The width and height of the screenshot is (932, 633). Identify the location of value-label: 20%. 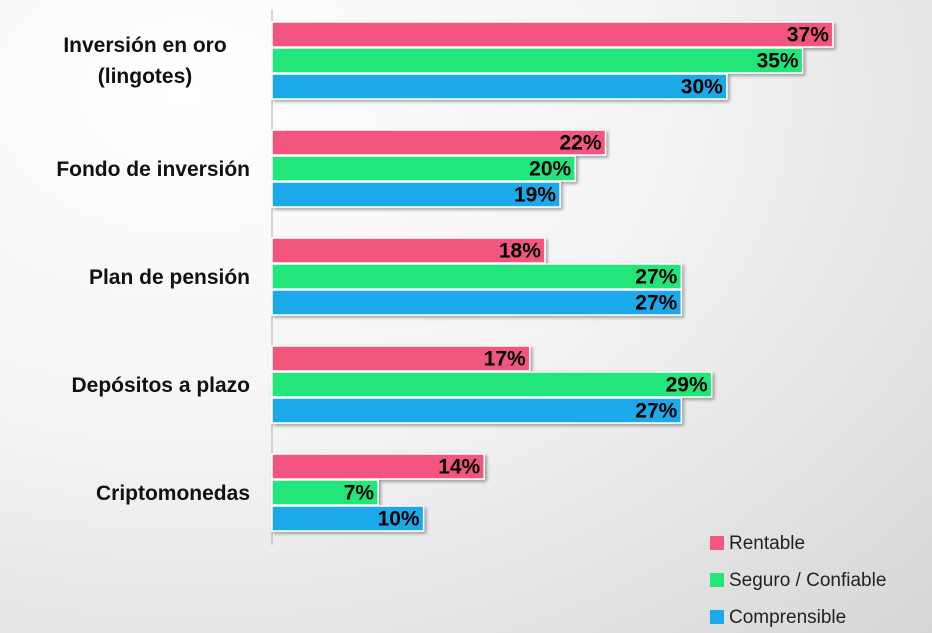
(550, 169).